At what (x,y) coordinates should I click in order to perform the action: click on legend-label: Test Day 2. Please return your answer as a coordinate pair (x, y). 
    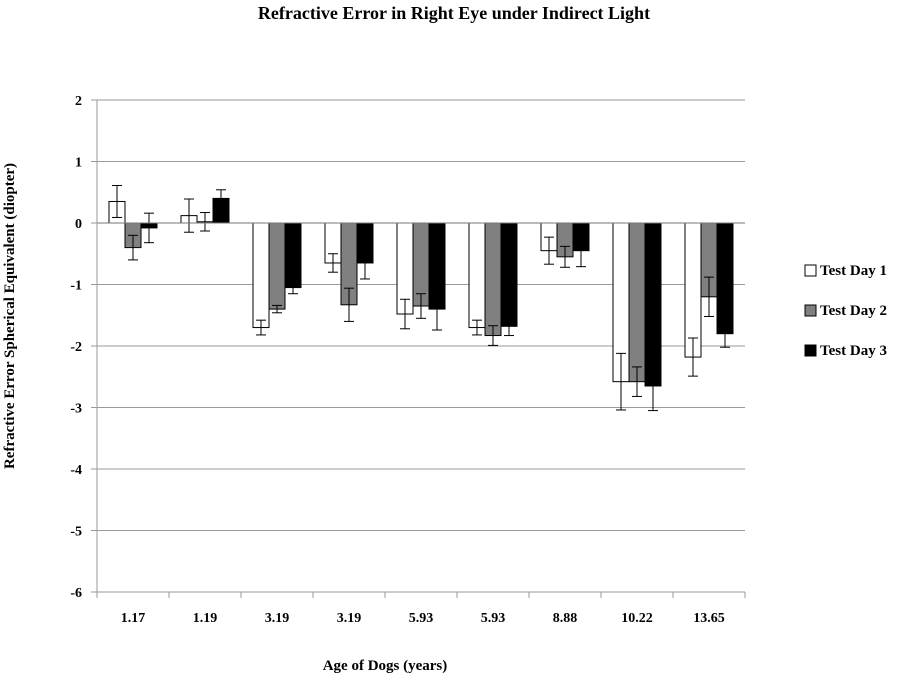
    Looking at the image, I should click on (853, 311).